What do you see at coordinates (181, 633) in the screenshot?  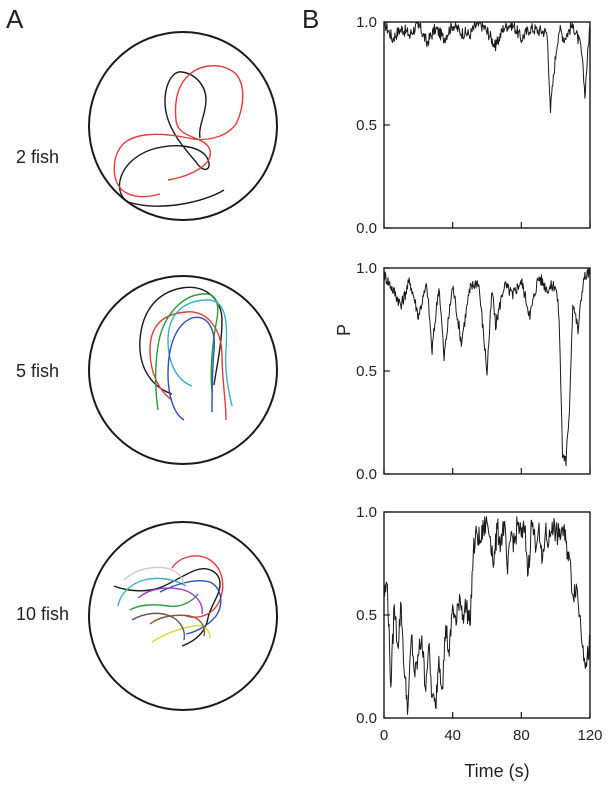 I see `trajectory-fish-yellow` at bounding box center [181, 633].